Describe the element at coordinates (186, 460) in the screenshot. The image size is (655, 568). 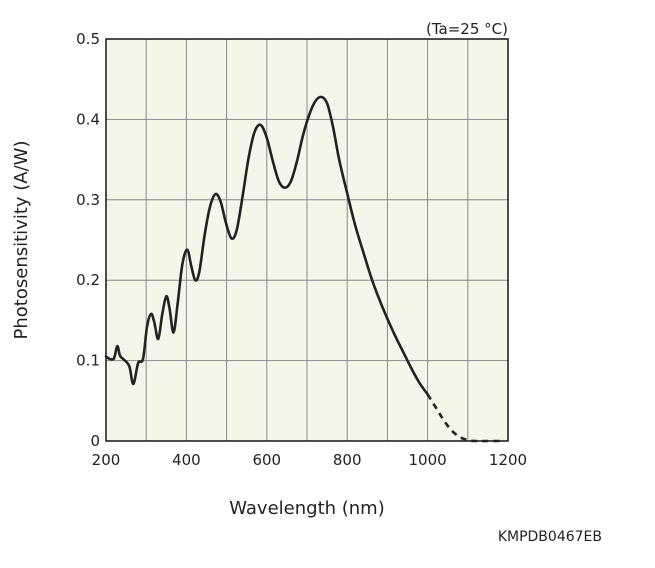
I see `x-tick-label: 400` at that location.